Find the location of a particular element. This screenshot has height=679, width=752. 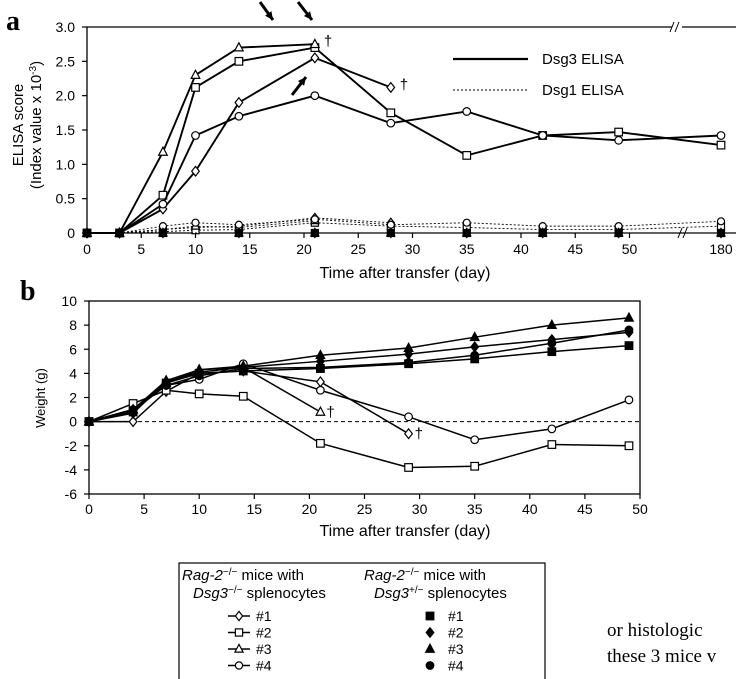

panel-a-x-tick-label: 0 is located at coordinates (87, 249).